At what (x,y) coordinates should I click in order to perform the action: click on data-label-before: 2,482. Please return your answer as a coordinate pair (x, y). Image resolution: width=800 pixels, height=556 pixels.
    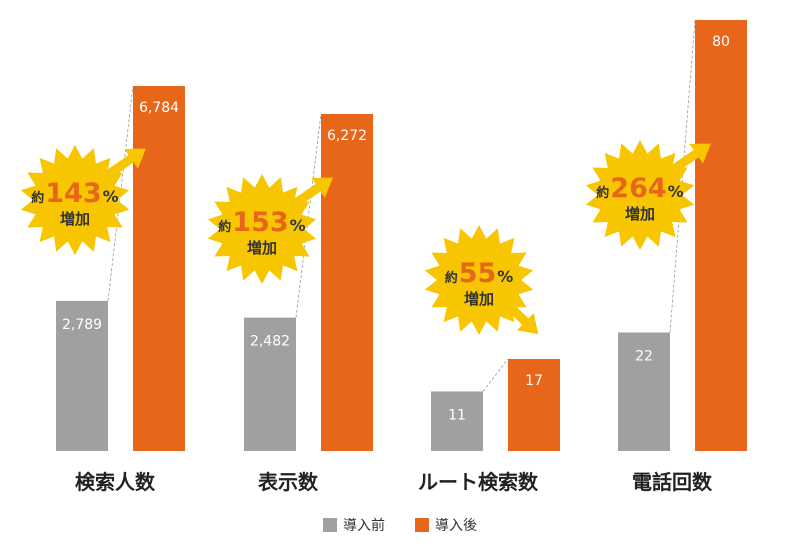
    Looking at the image, I should click on (270, 342).